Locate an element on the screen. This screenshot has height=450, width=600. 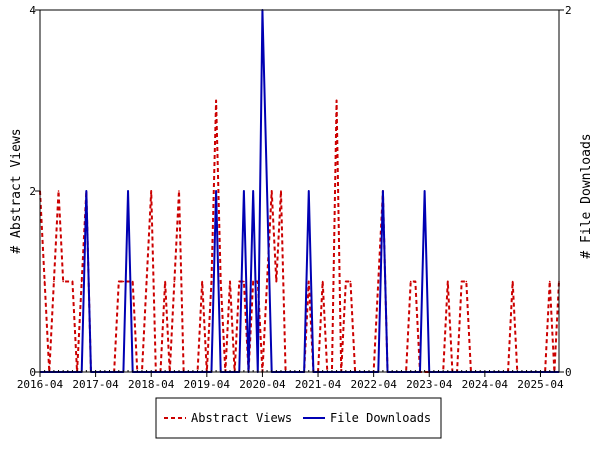
legend-label-file-downloads: File Downloads is located at coordinates (380, 418).